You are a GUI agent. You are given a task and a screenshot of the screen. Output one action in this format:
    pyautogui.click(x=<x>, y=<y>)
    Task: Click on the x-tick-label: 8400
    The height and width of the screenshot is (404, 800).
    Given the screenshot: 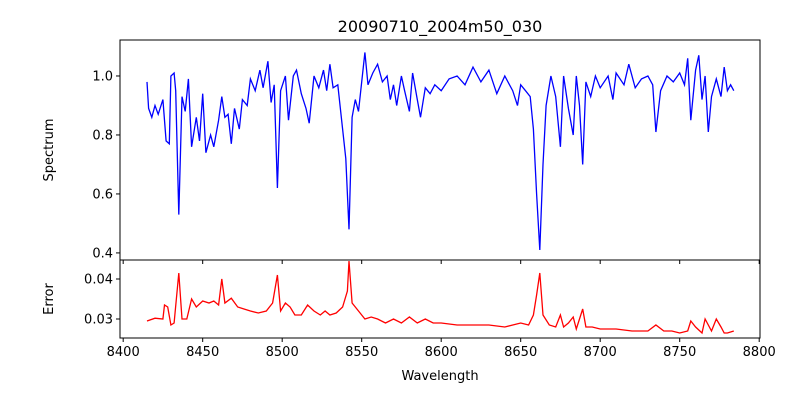 What is the action you would take?
    pyautogui.click(x=123, y=352)
    